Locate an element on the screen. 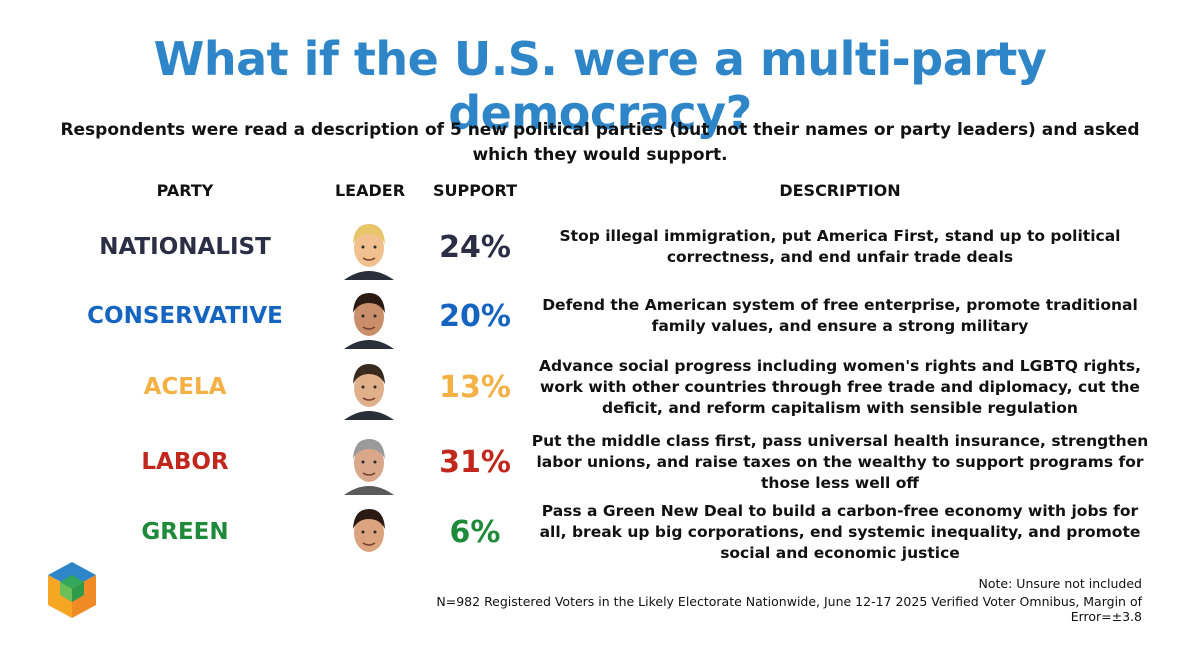 This screenshot has height=670, width=1200. support-value: 31% is located at coordinates (475, 462).